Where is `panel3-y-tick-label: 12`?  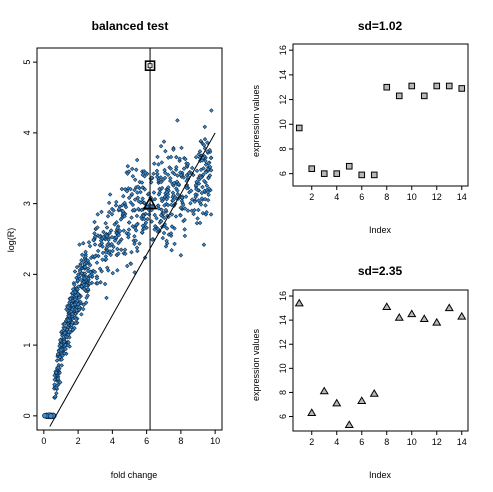
panel3-y-tick-label: 12 is located at coordinates (283, 344).